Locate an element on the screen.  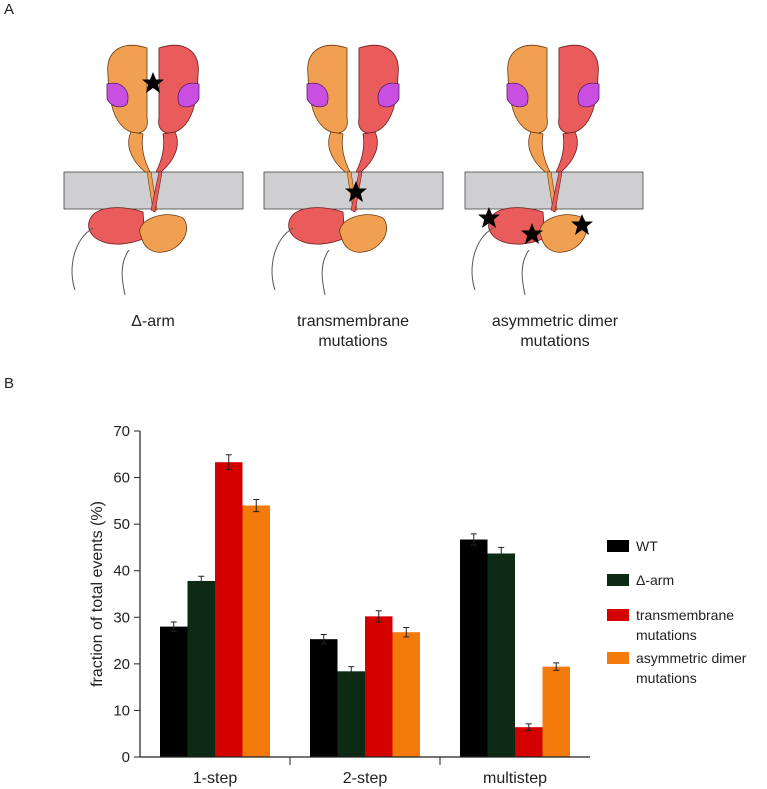
legend-label: asymmetric dimer mutations is located at coordinates (691, 668).